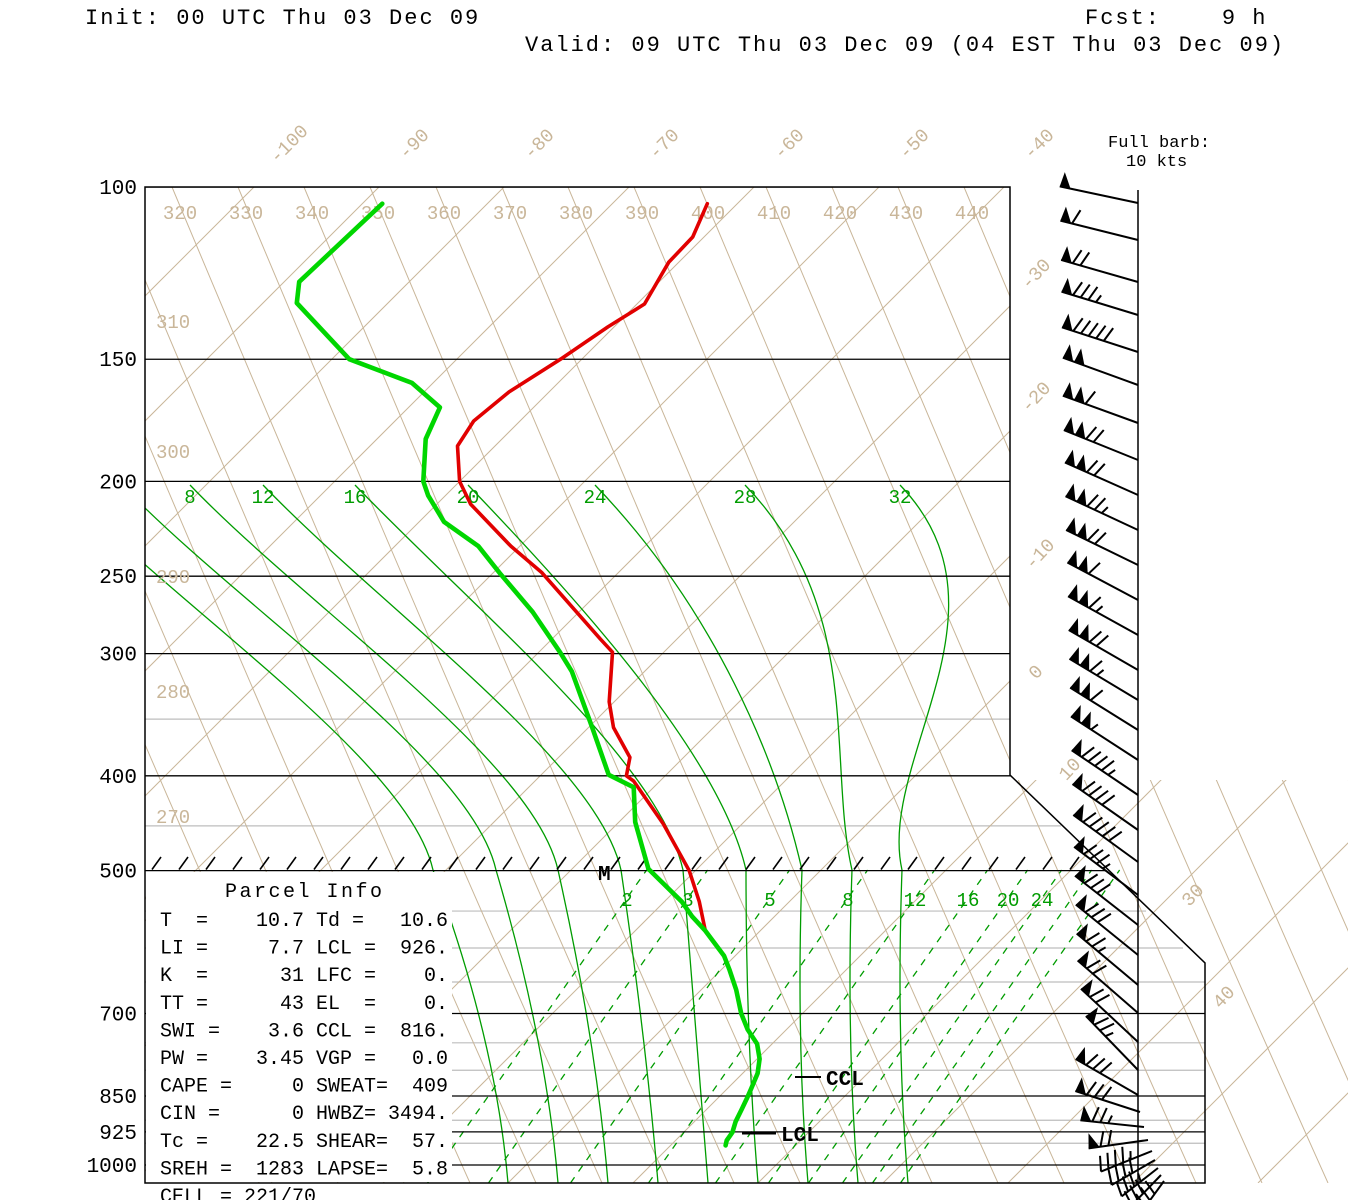 The image size is (1350, 1200). Describe the element at coordinates (304, 1114) in the screenshot. I see `svg-text: CIN = 0 HWBZ= 3494.` at that location.